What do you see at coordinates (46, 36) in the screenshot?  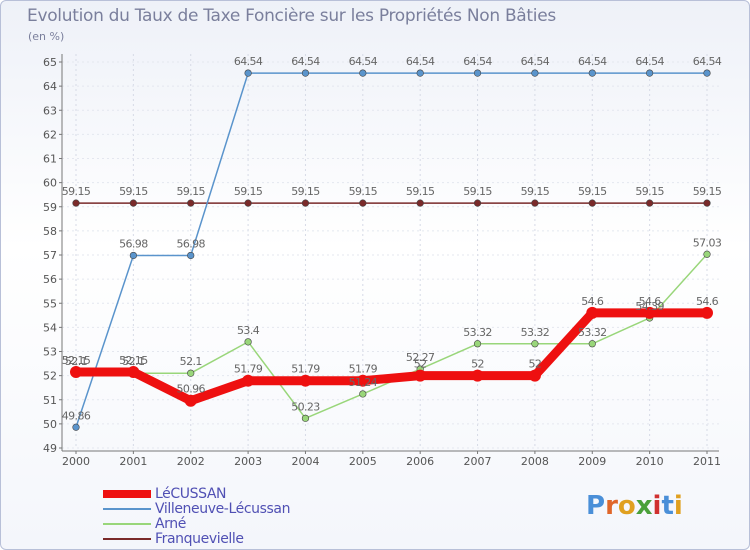 I see `y-axis-unit: (en %)` at bounding box center [46, 36].